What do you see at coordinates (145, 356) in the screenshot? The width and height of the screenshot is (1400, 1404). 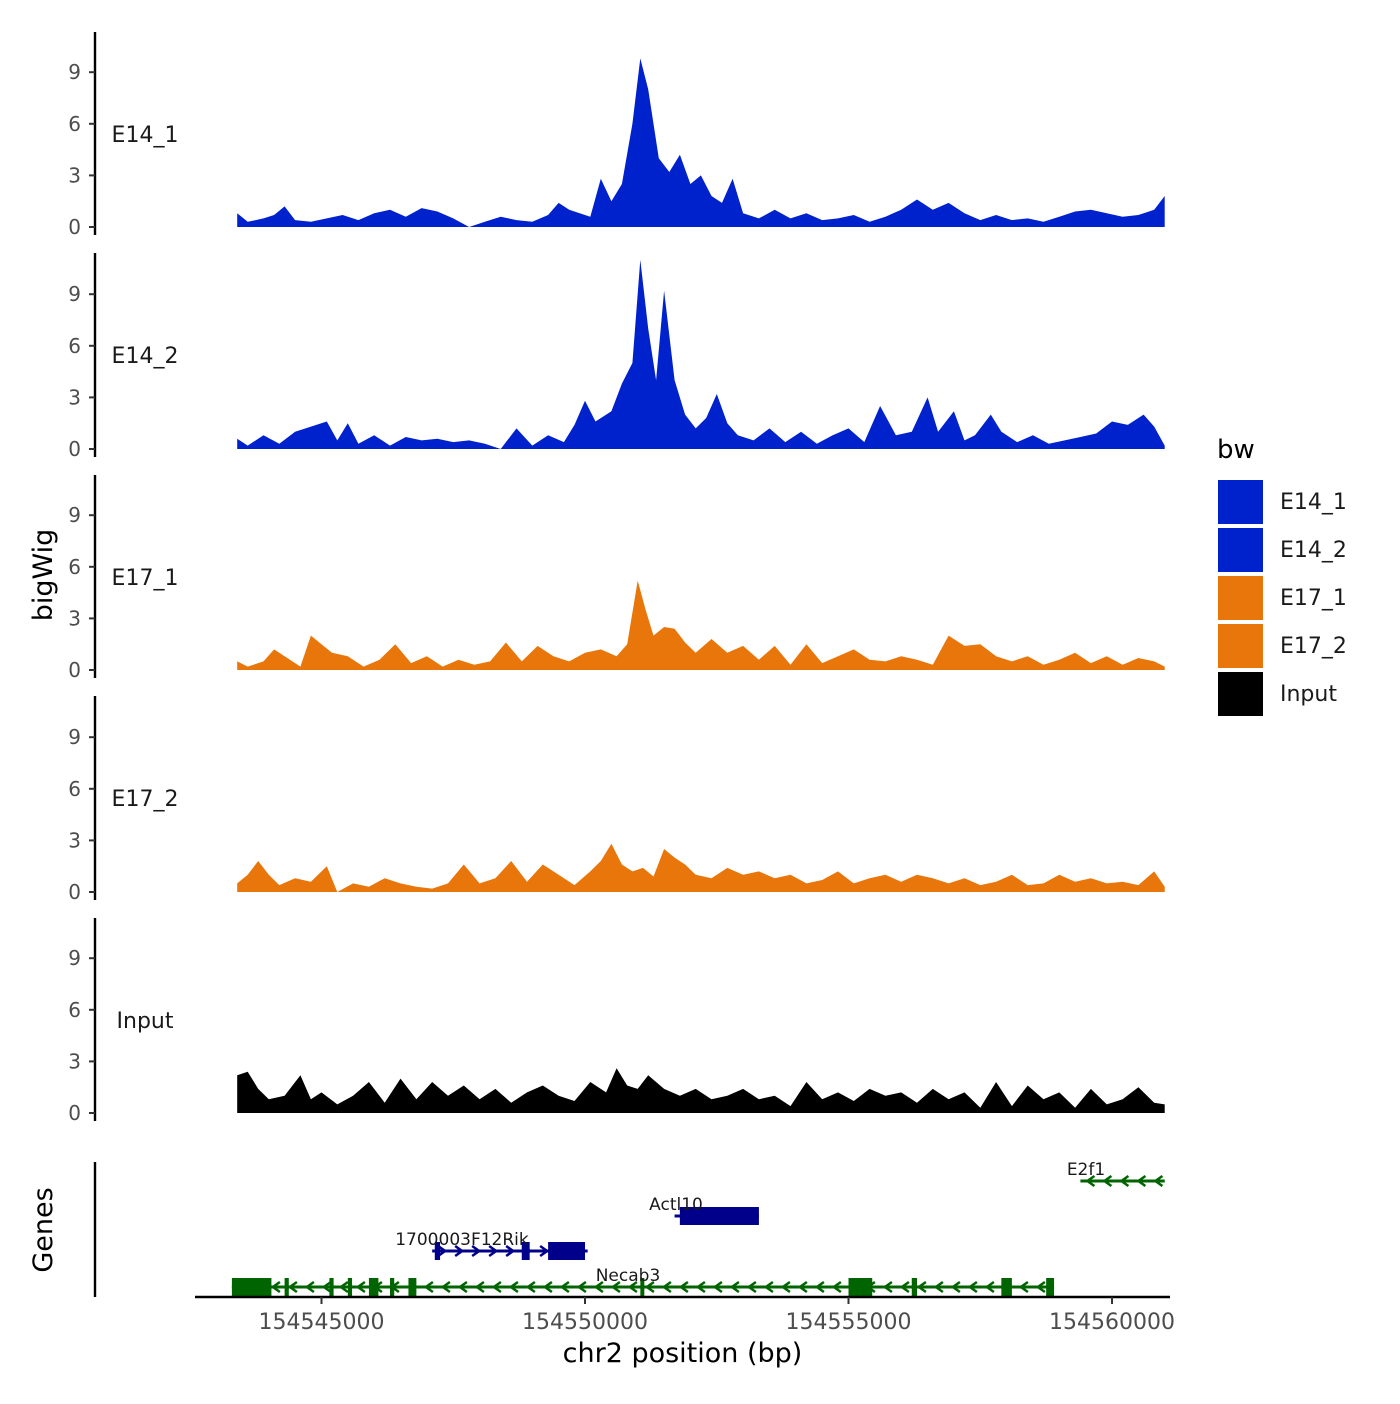 I see `track-label: E14_2` at bounding box center [145, 356].